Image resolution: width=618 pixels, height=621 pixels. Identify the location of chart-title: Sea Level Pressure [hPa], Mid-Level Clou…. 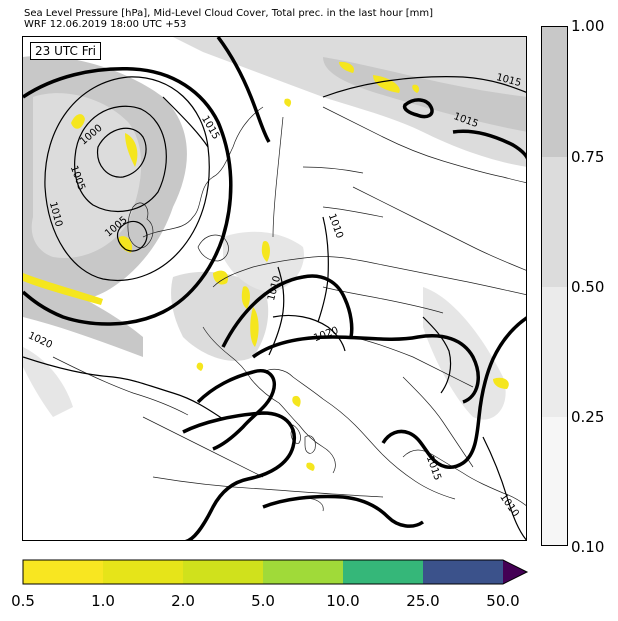
(229, 13).